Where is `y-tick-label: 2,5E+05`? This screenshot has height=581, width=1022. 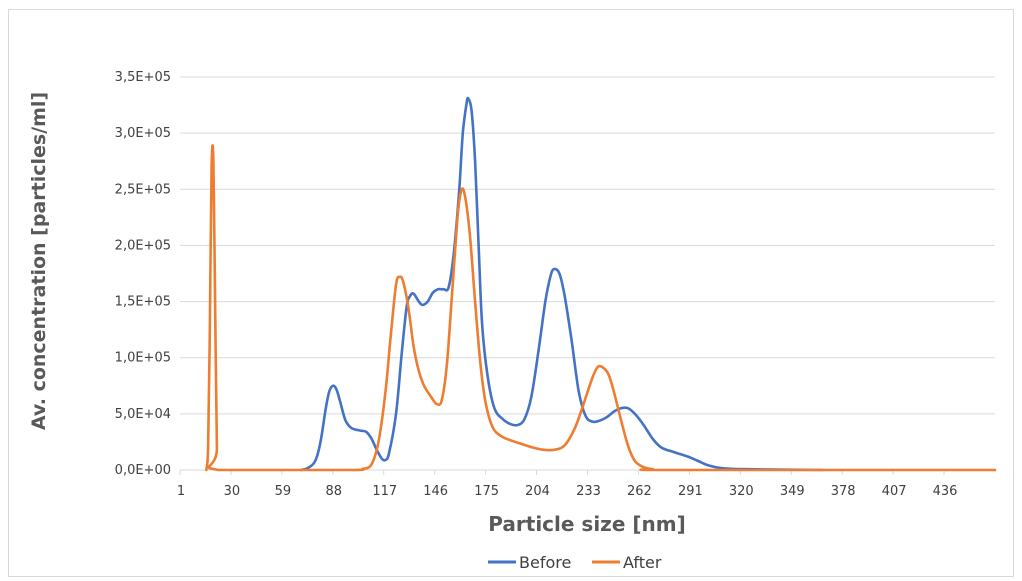 y-tick-label: 2,5E+05 is located at coordinates (143, 189).